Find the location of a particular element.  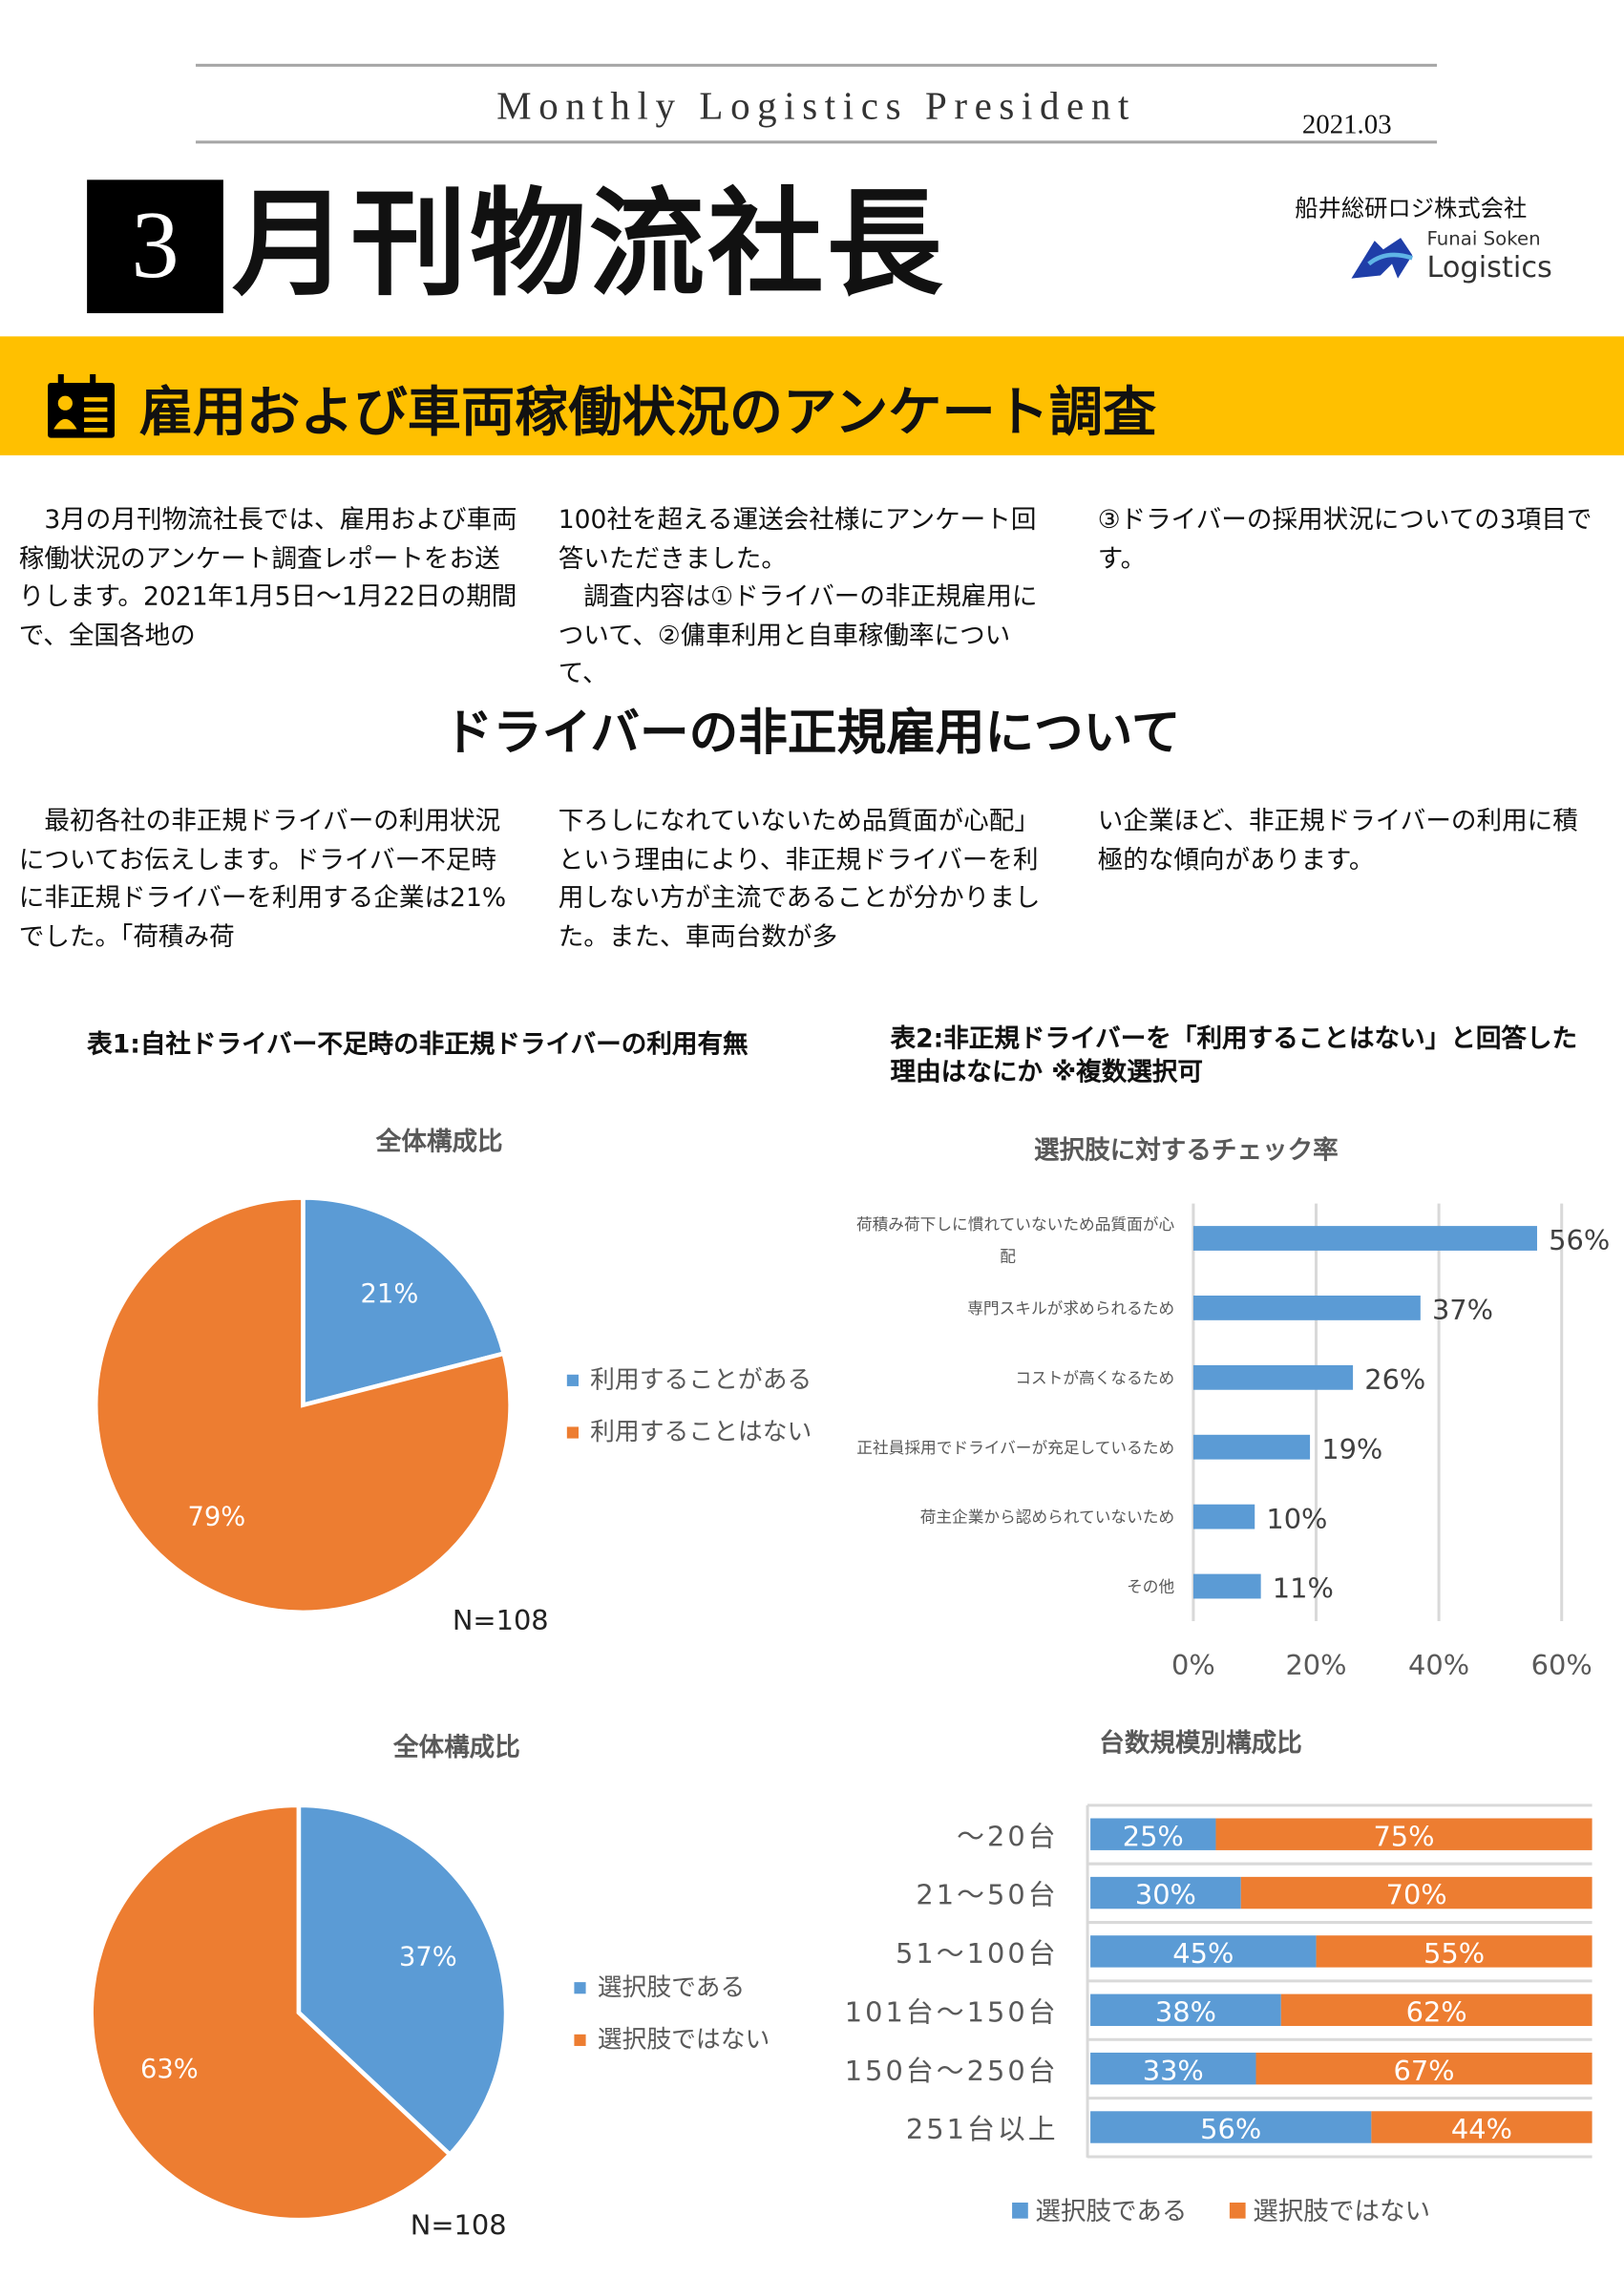

segment-data-label: 56% is located at coordinates (1230, 2129).